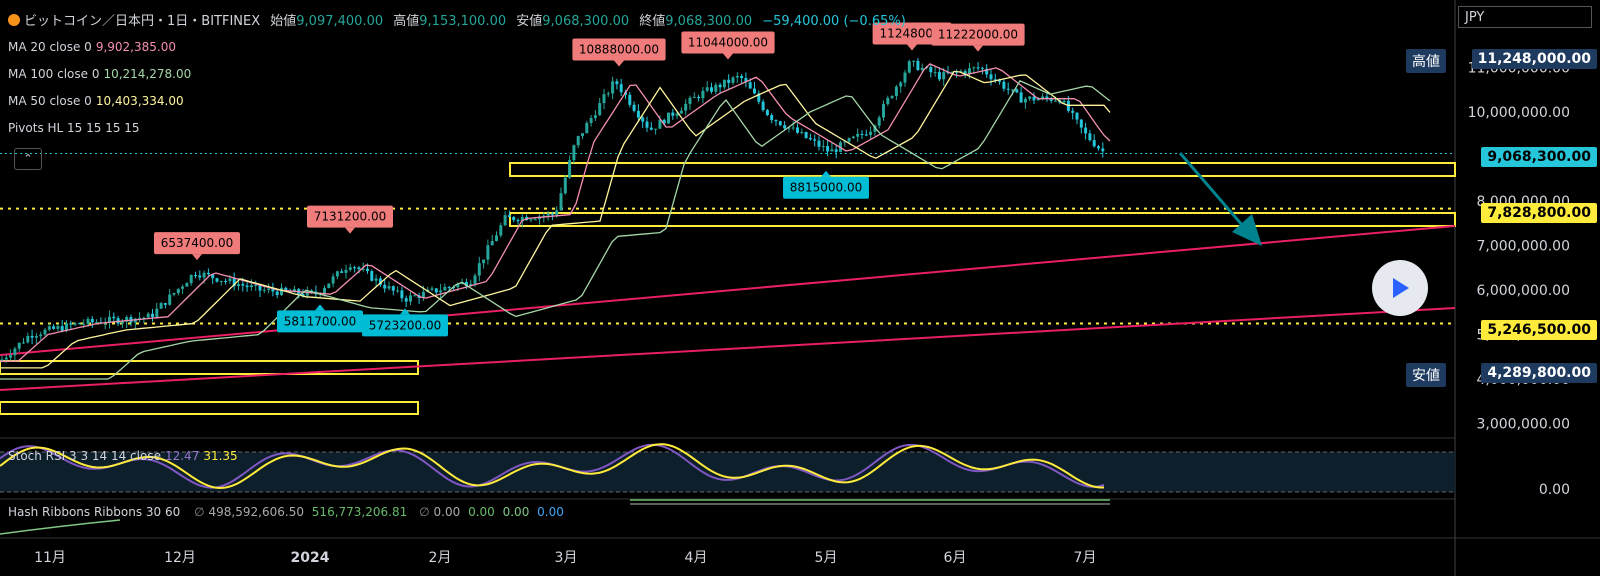  Describe the element at coordinates (586, 21) in the screenshot. I see `low-value: 9,068,300.00` at that location.